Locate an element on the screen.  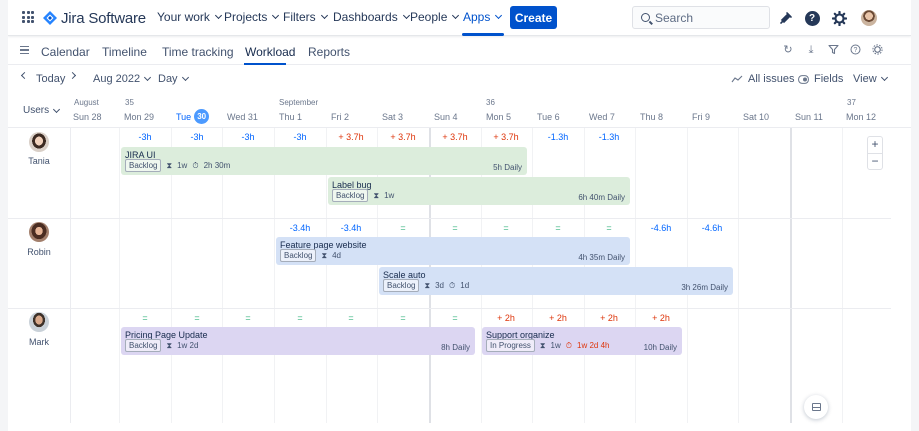
next-period-button is located at coordinates (72, 75).